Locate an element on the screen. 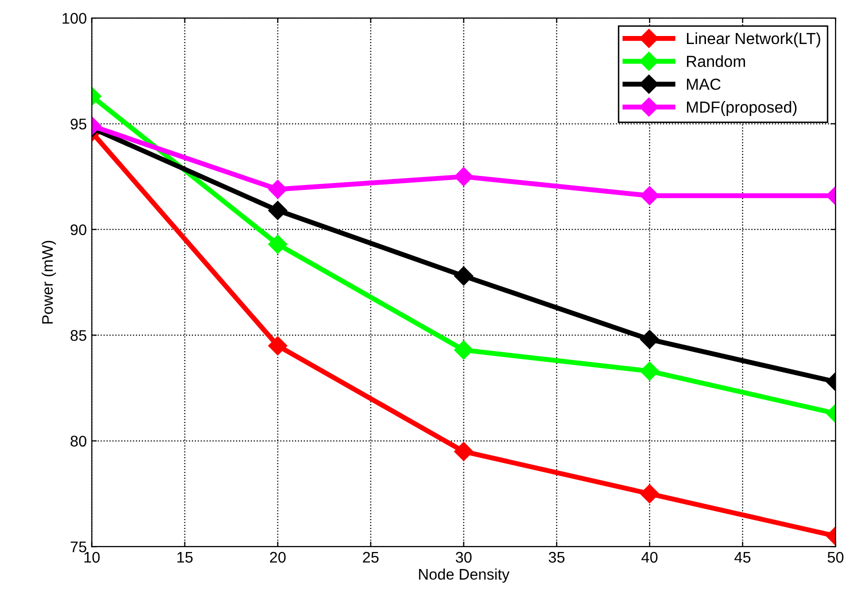 The height and width of the screenshot is (602, 850). y-axis-title: Power (mW) is located at coordinates (49, 282).